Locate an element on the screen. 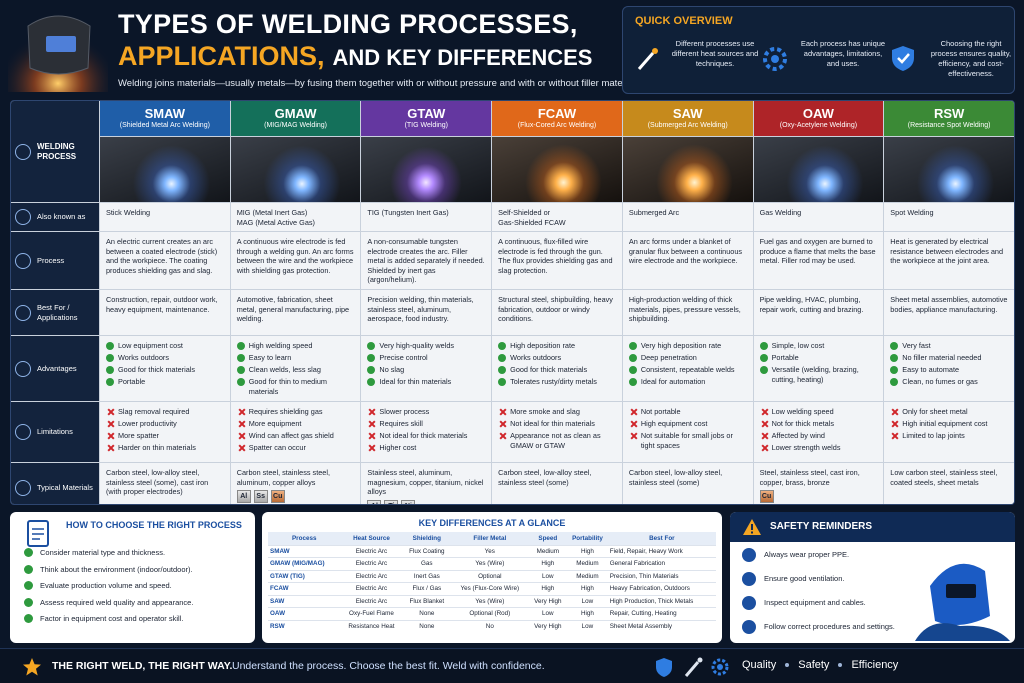  comparison-cell: Yes (Wire) is located at coordinates (490, 601).